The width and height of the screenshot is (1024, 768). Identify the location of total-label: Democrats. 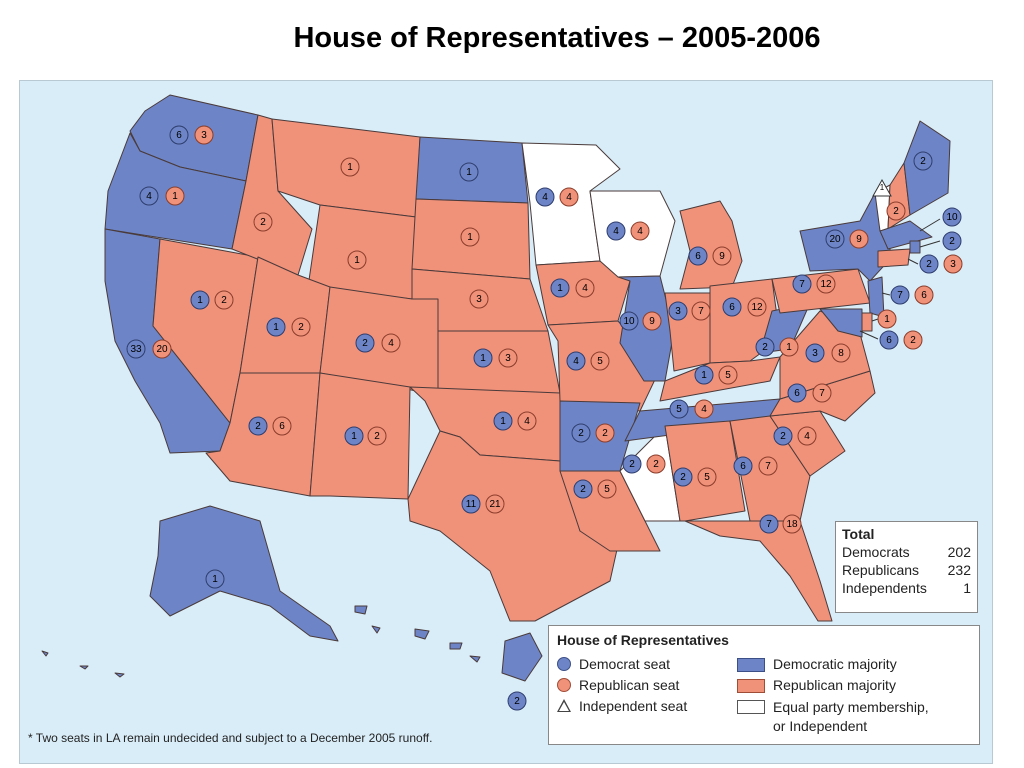
(876, 552).